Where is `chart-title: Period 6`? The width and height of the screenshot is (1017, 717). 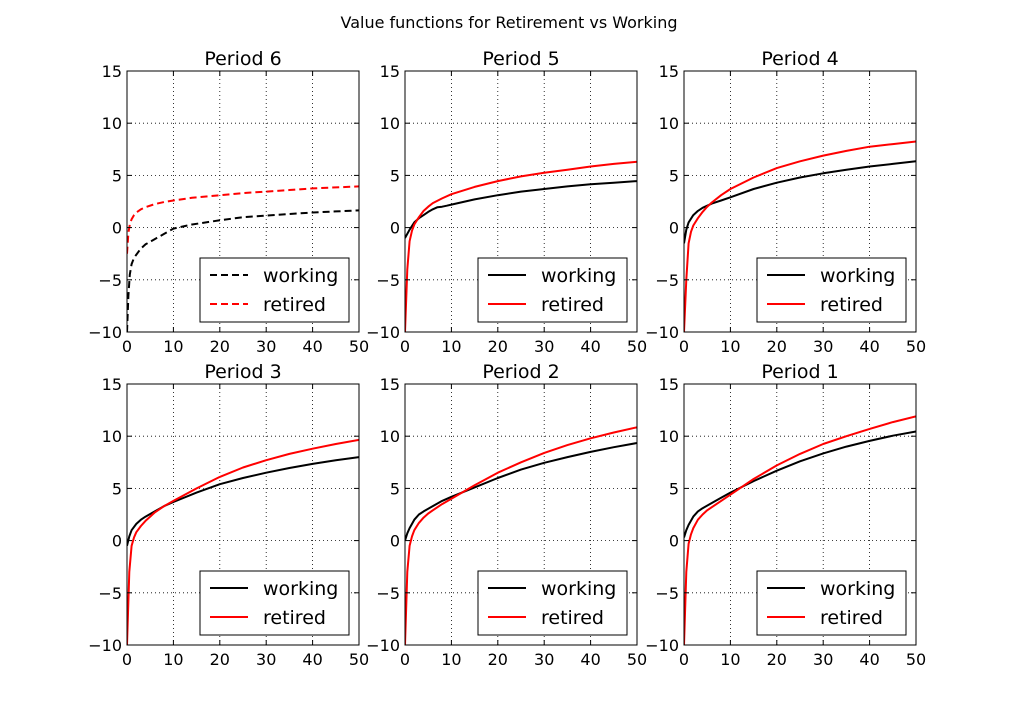 chart-title: Period 6 is located at coordinates (242, 59).